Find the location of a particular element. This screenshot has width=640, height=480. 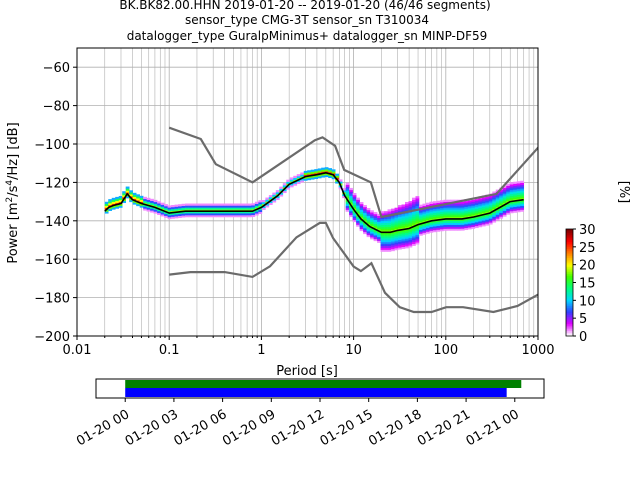

x-tick-label: 1000 is located at coordinates (537, 350).